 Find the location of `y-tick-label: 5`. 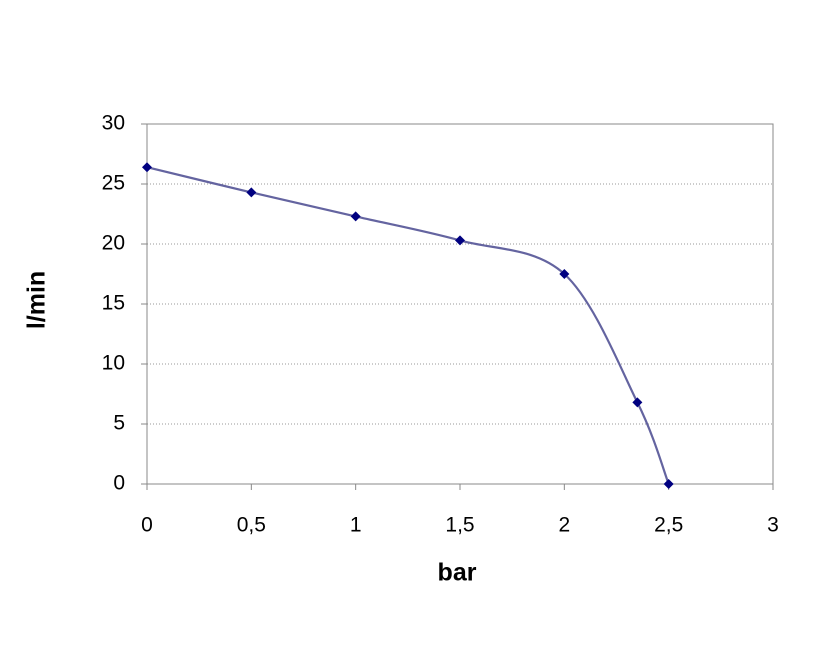

y-tick-label: 5 is located at coordinates (119, 423).